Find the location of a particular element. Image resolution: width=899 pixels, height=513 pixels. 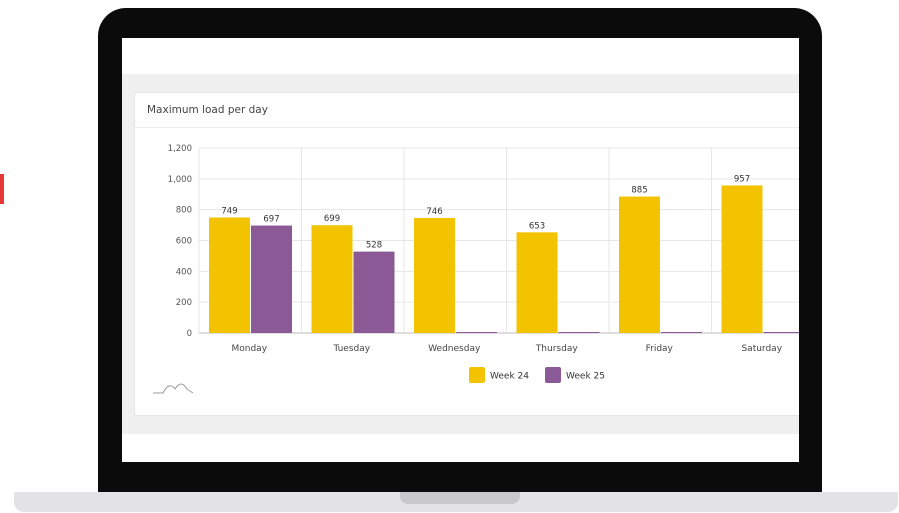

data-label: 697 is located at coordinates (271, 220).